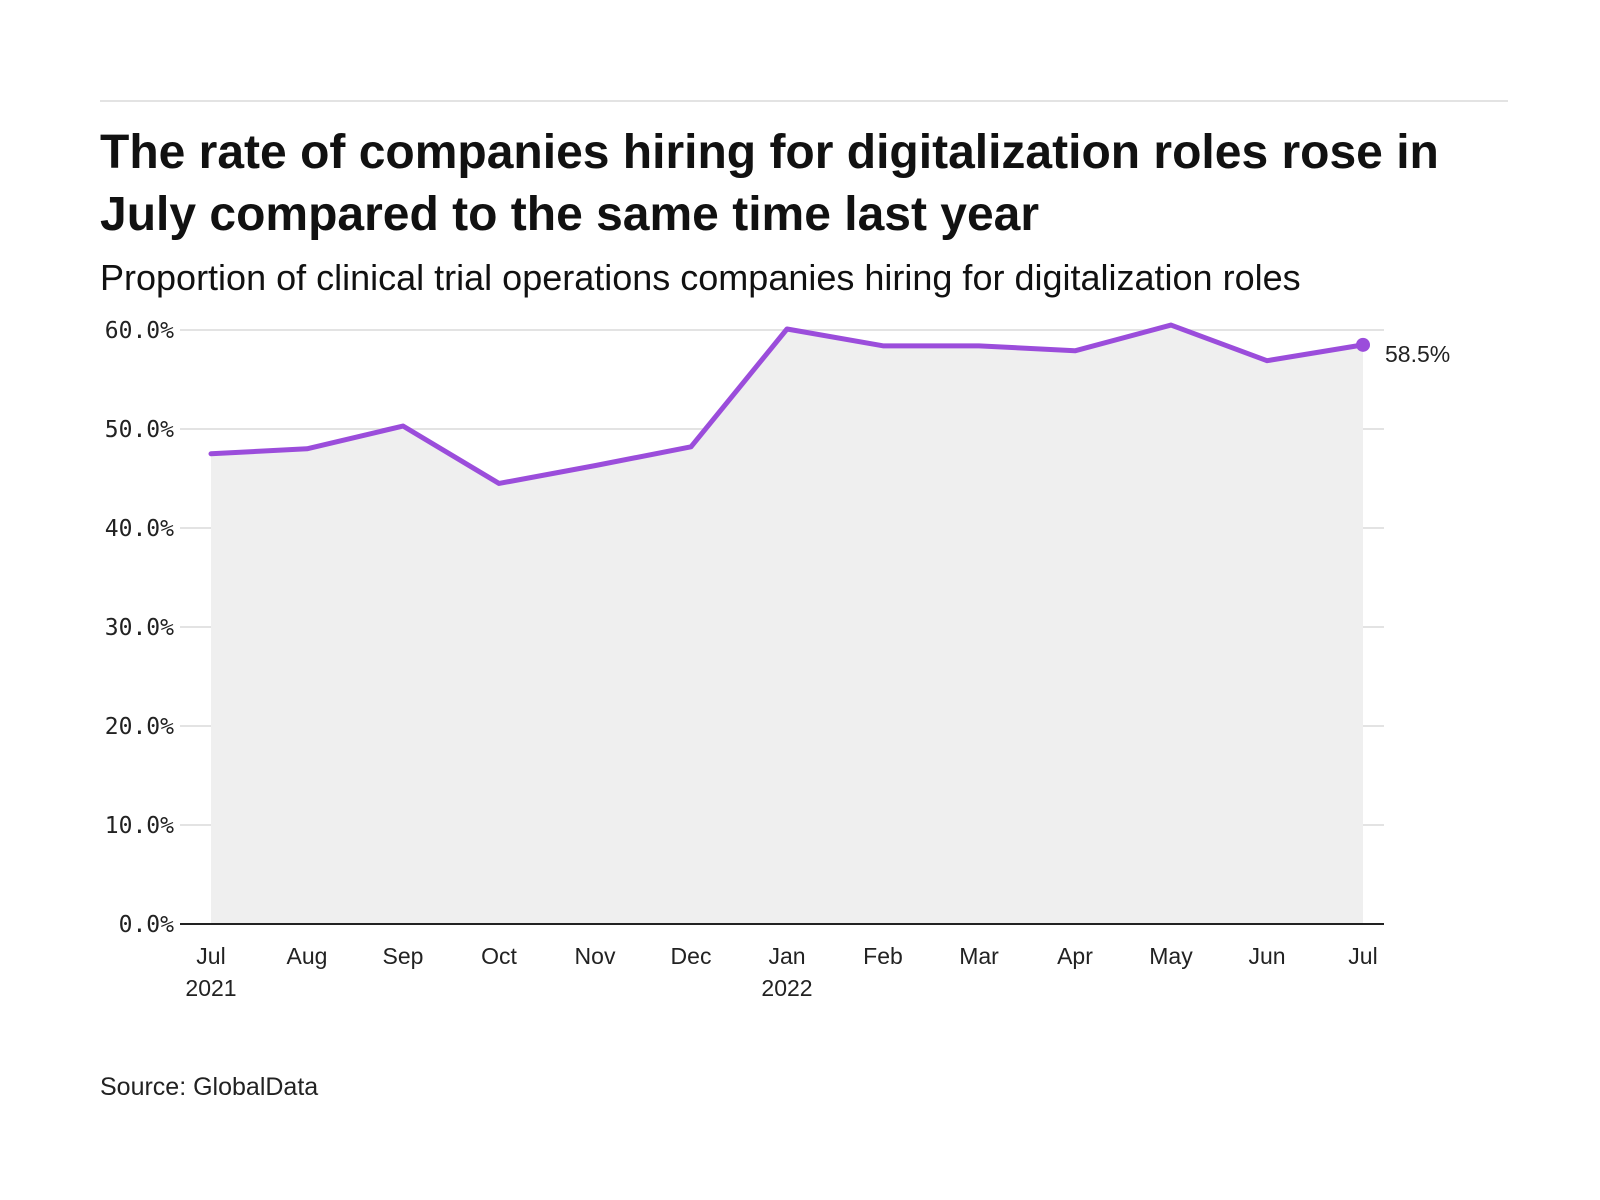 The image size is (1600, 1200). I want to click on y-tick-label: 60.0%, so click(139, 331).